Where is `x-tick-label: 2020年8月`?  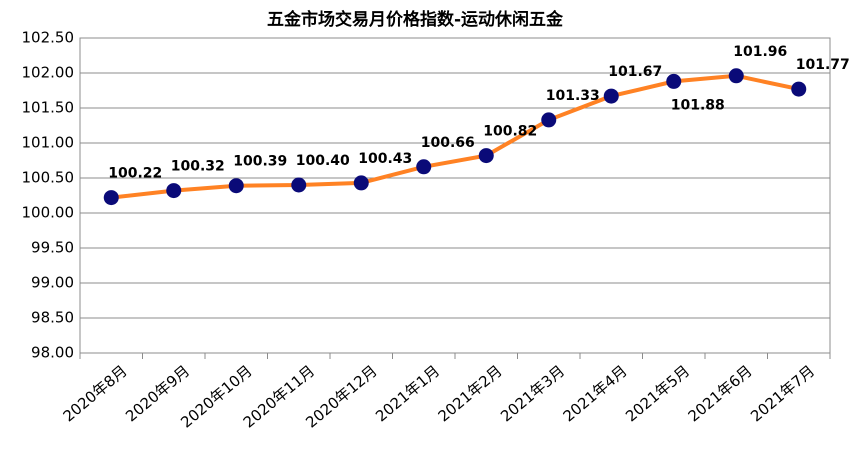
x-tick-label: 2020年8月 is located at coordinates (95, 394).